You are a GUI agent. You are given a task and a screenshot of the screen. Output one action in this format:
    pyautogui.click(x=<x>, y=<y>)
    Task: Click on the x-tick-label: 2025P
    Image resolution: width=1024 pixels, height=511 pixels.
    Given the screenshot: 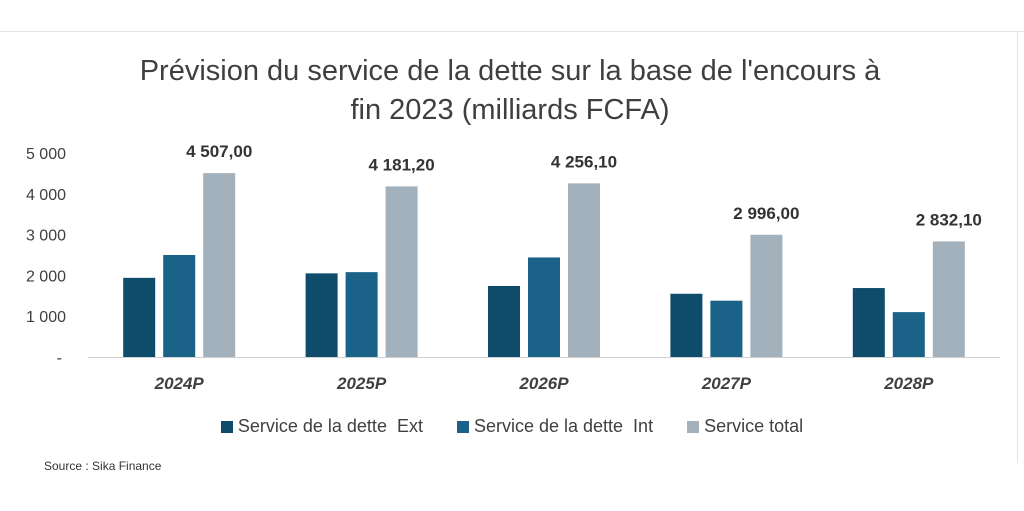 What is the action you would take?
    pyautogui.click(x=361, y=383)
    